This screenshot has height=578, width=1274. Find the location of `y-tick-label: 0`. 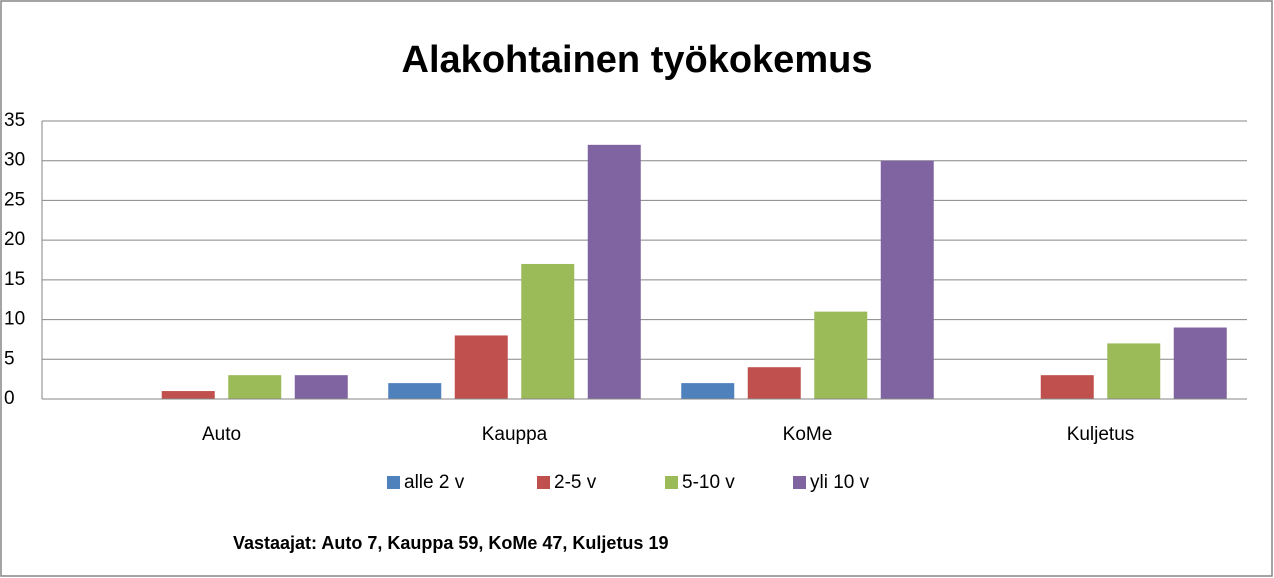

y-tick-label: 0 is located at coordinates (9, 398).